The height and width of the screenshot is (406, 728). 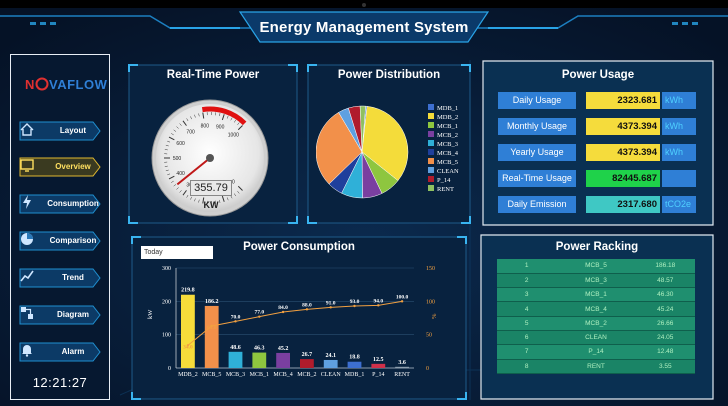 I want to click on power-gauge: 01002003004005006007008009001000, so click(x=210, y=158).